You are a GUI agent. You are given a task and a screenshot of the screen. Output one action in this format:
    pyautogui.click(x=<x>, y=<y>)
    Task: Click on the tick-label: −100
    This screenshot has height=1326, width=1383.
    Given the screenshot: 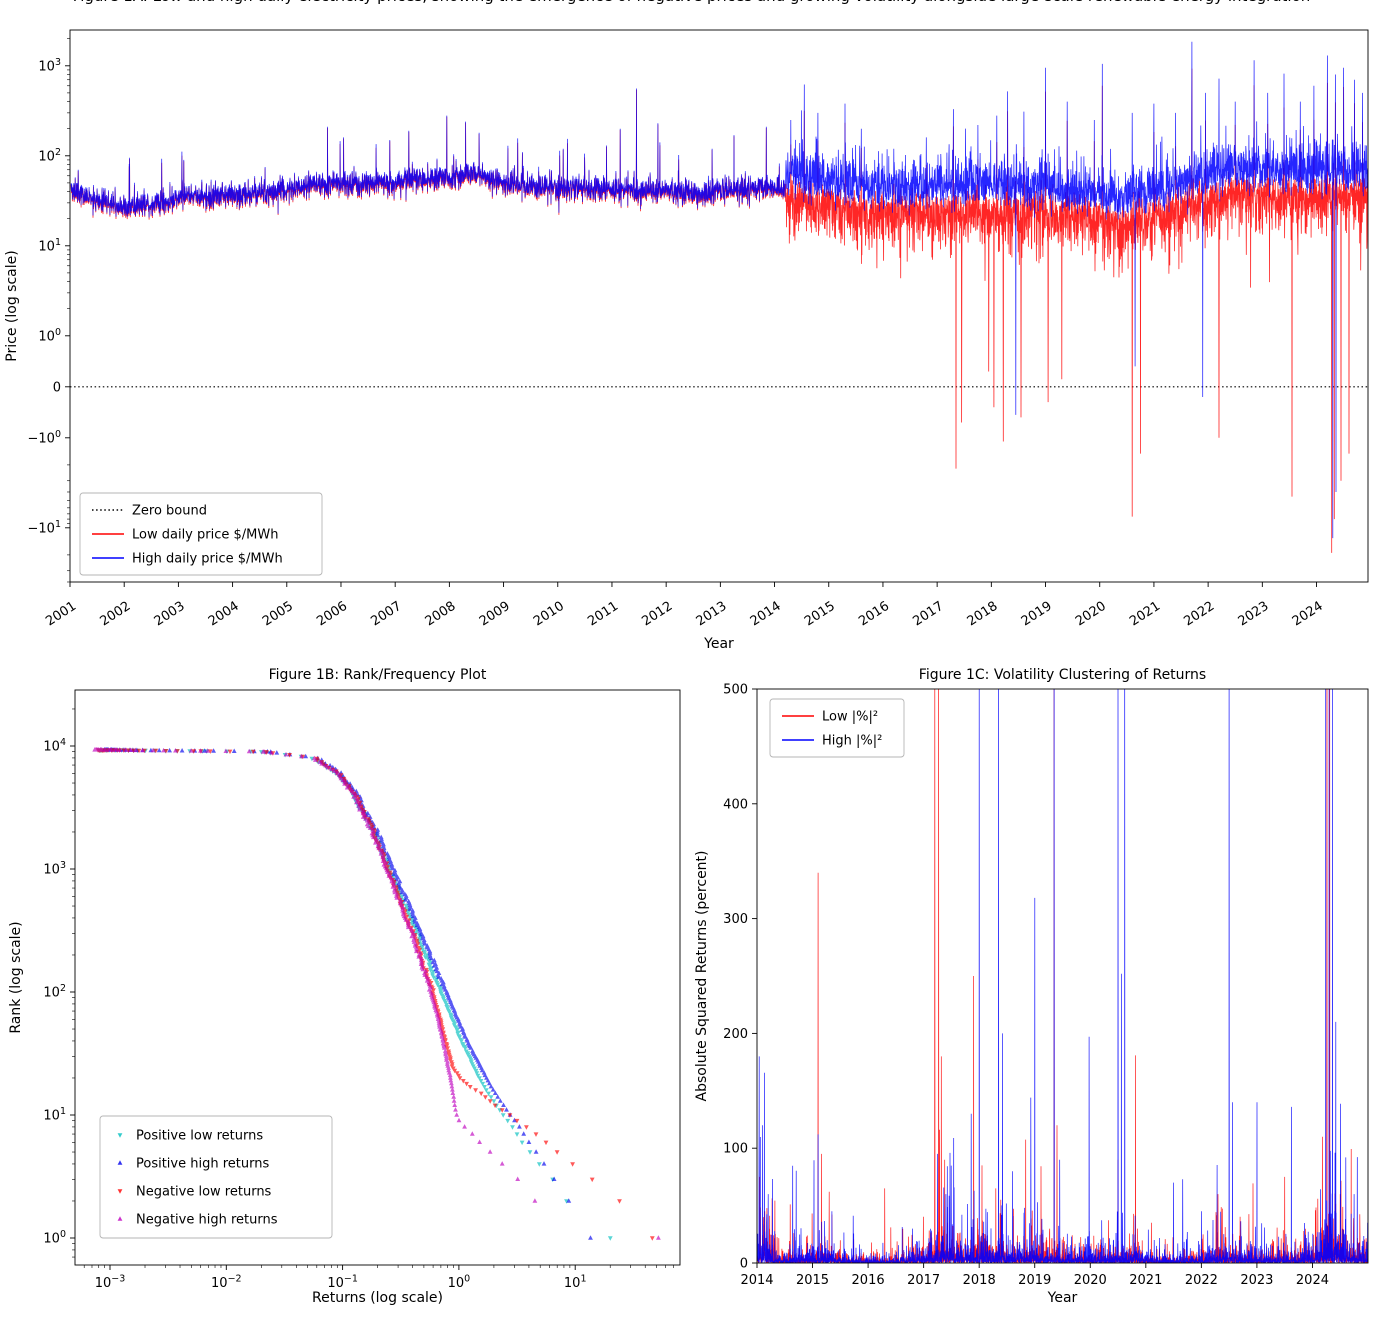 What is the action you would take?
    pyautogui.click(x=44, y=438)
    